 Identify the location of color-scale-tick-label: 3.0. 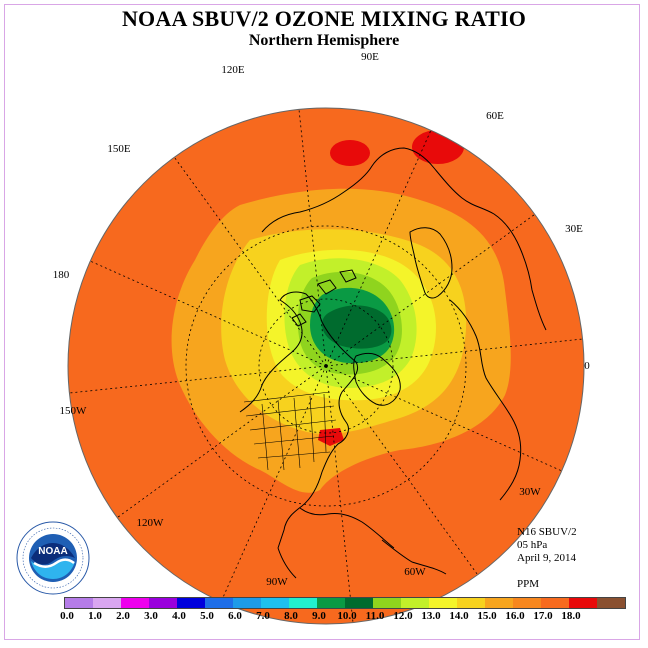
(151, 616).